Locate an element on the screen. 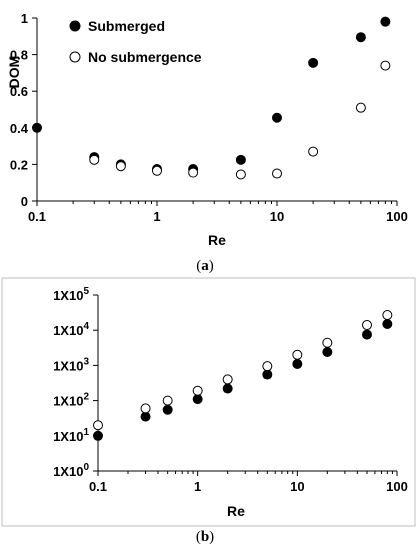 The width and height of the screenshot is (417, 555). panel-a-caption: (a) is located at coordinates (205, 266).